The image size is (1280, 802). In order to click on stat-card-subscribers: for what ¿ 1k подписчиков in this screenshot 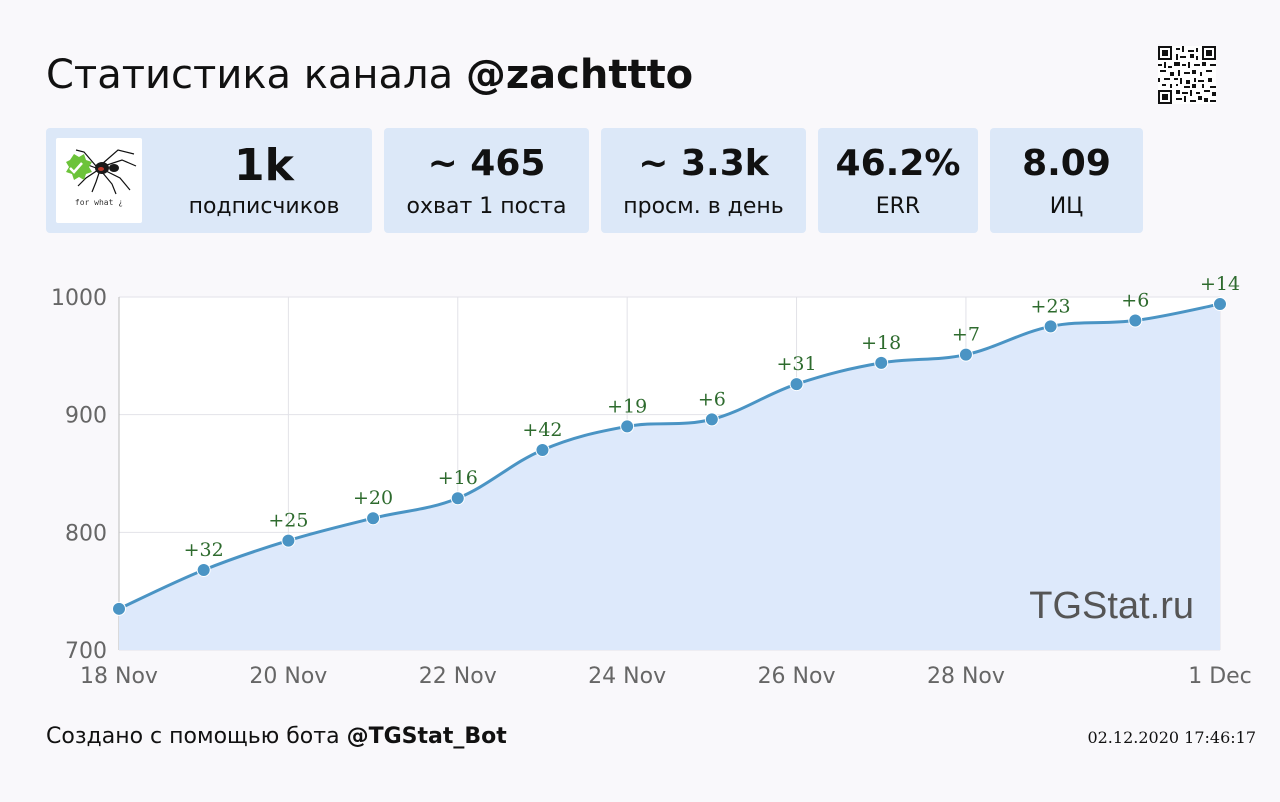, I will do `click(209, 180)`.